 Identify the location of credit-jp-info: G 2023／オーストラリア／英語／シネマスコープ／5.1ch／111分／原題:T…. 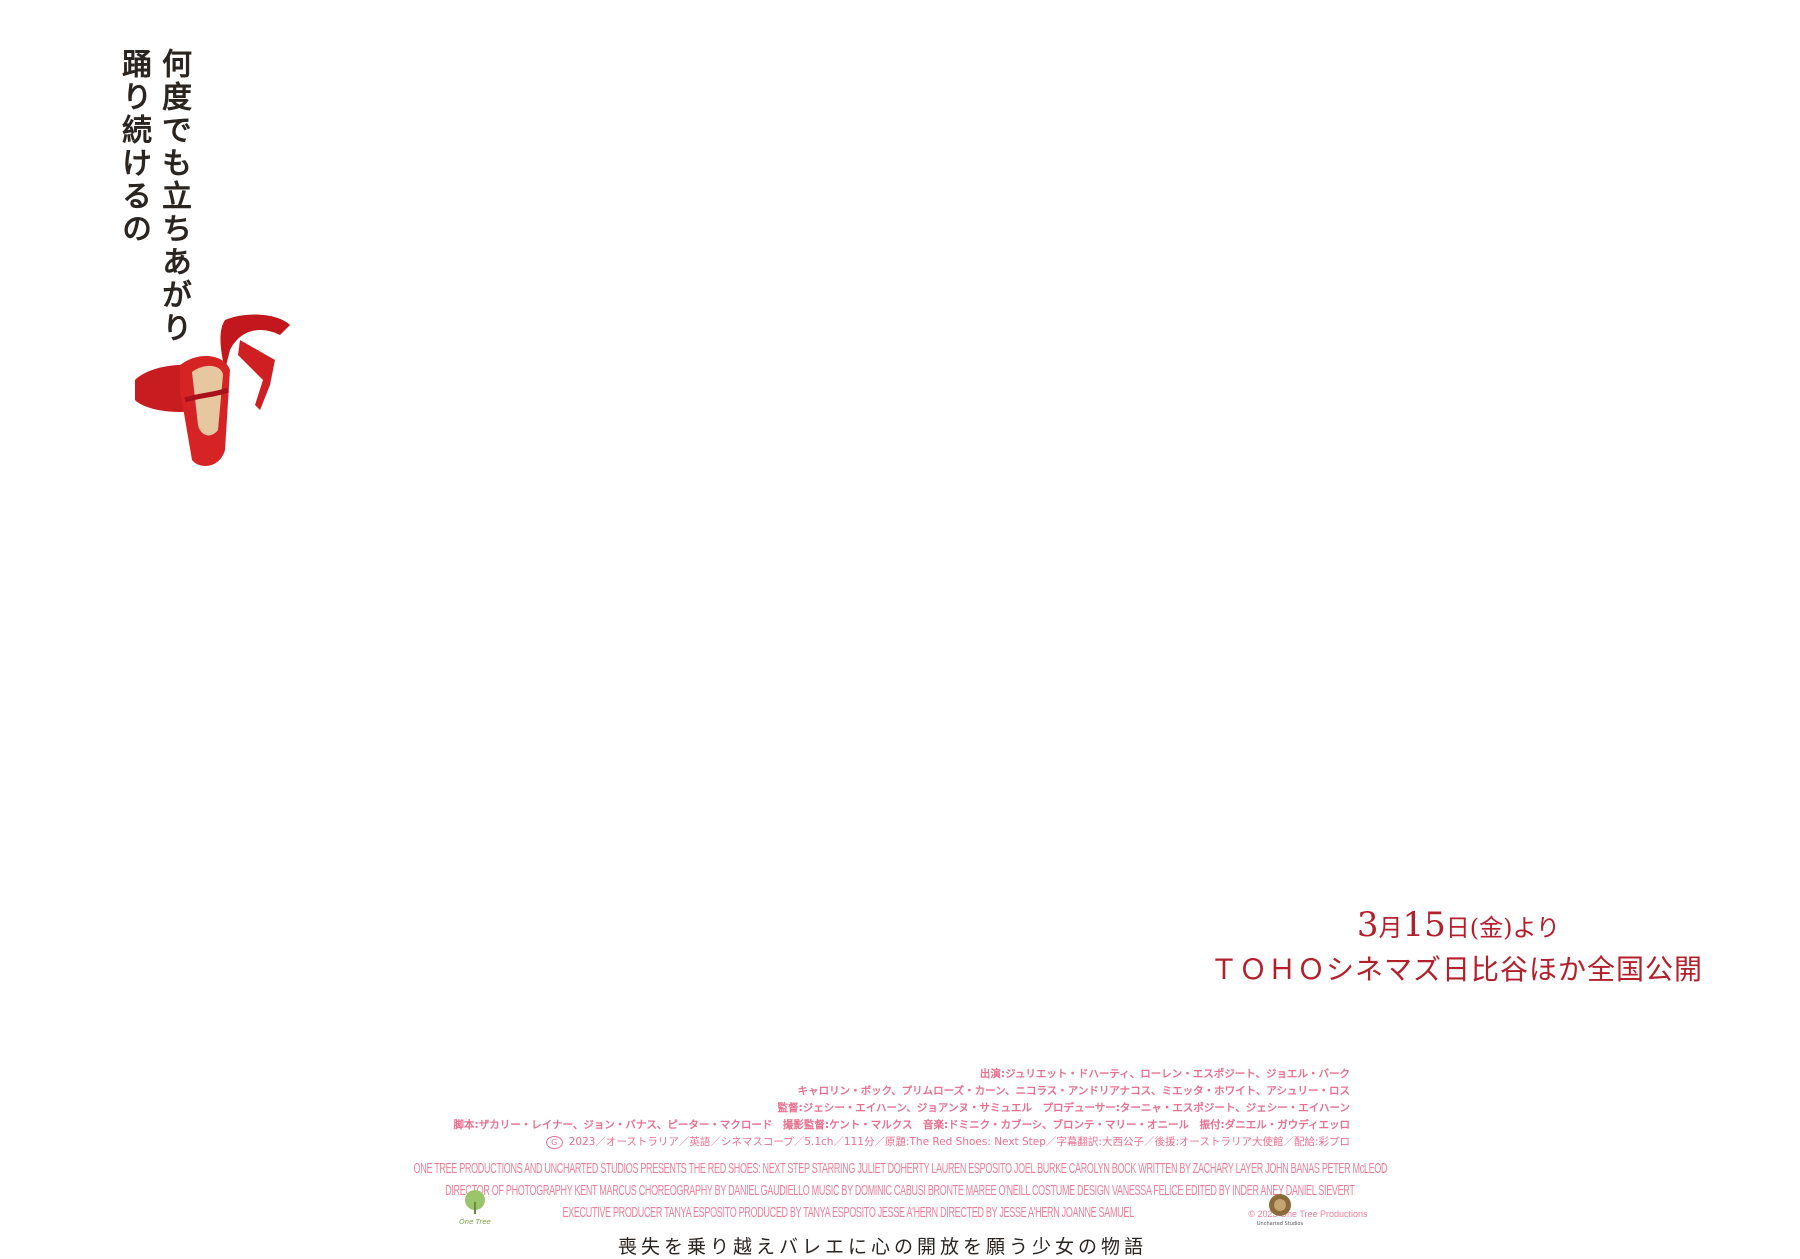
(947, 1141).